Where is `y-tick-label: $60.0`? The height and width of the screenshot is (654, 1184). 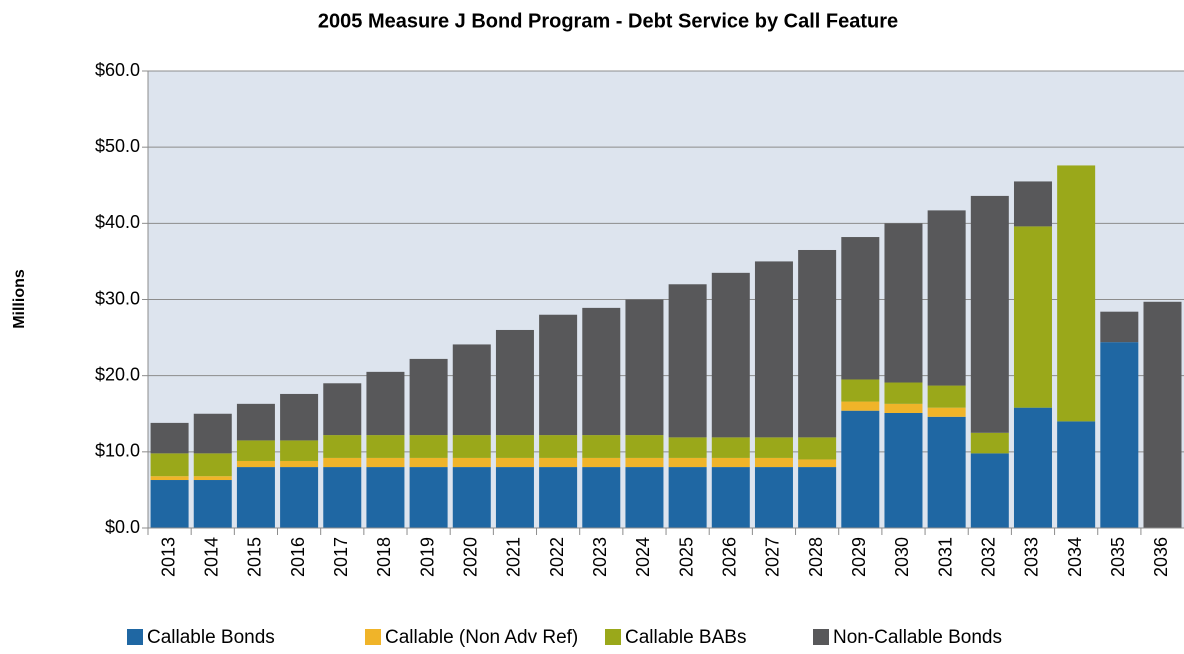
y-tick-label: $60.0 is located at coordinates (117, 70).